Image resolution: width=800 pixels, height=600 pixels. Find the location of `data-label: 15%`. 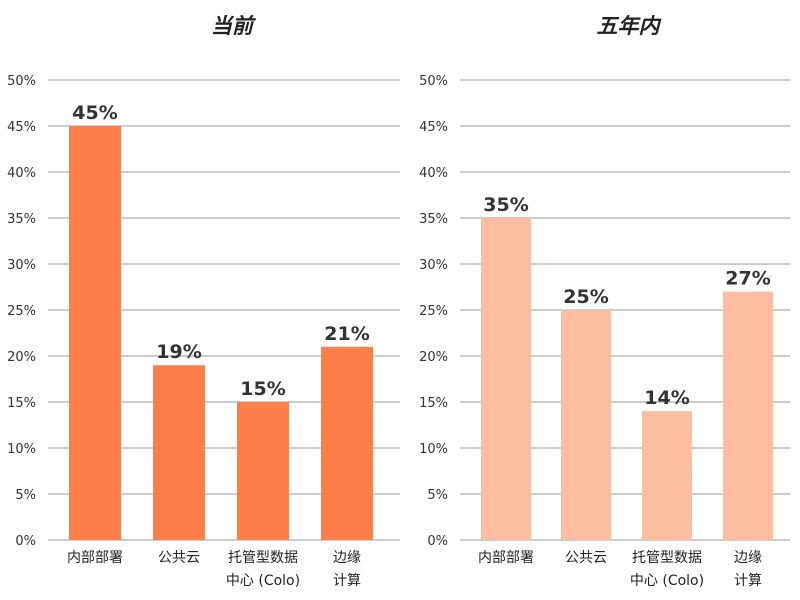

data-label: 15% is located at coordinates (262, 389).